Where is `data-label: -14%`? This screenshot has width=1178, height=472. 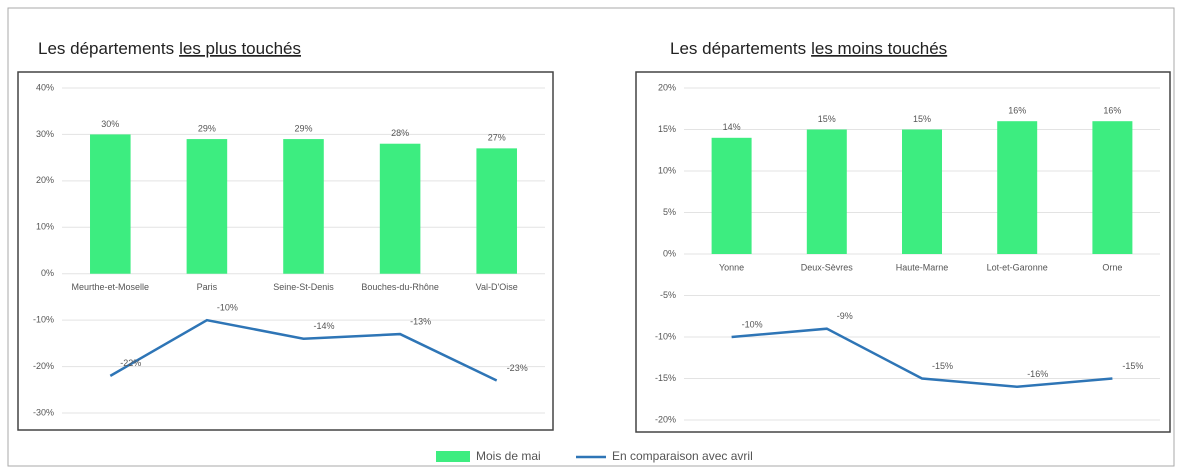
data-label: -14% is located at coordinates (324, 326).